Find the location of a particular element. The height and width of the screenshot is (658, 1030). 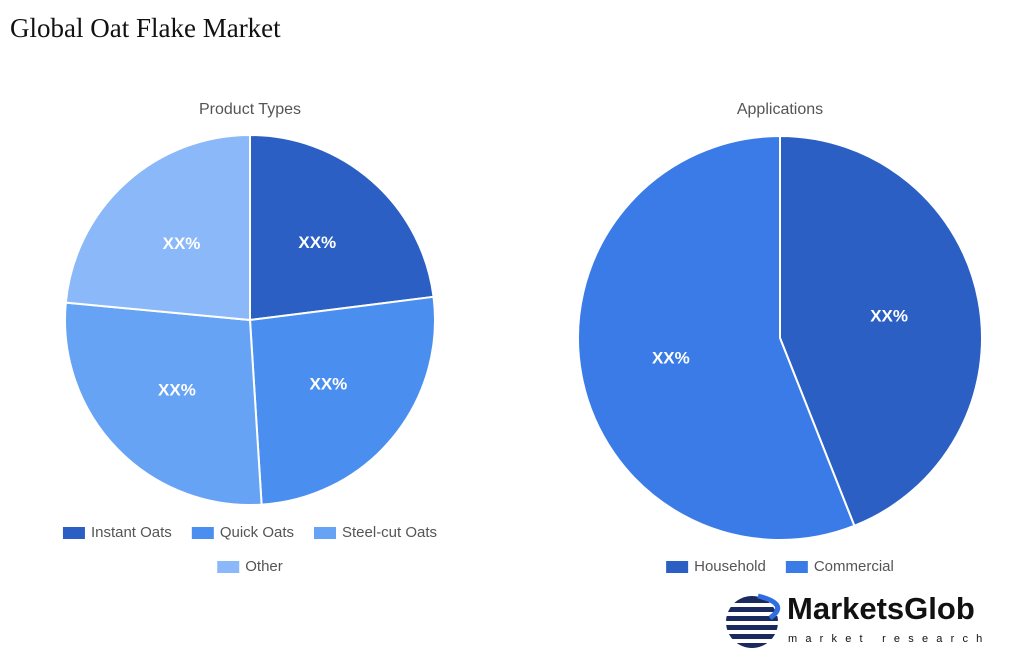

legend-label: Other is located at coordinates (264, 566).